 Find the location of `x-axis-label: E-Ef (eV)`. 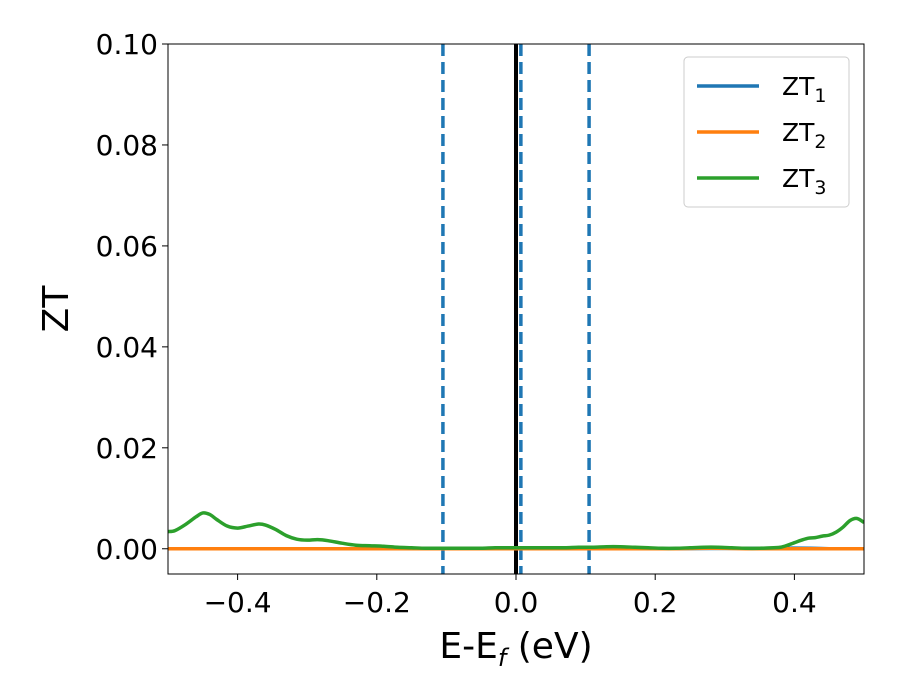

x-axis-label: E-Ef (eV) is located at coordinates (515, 649).